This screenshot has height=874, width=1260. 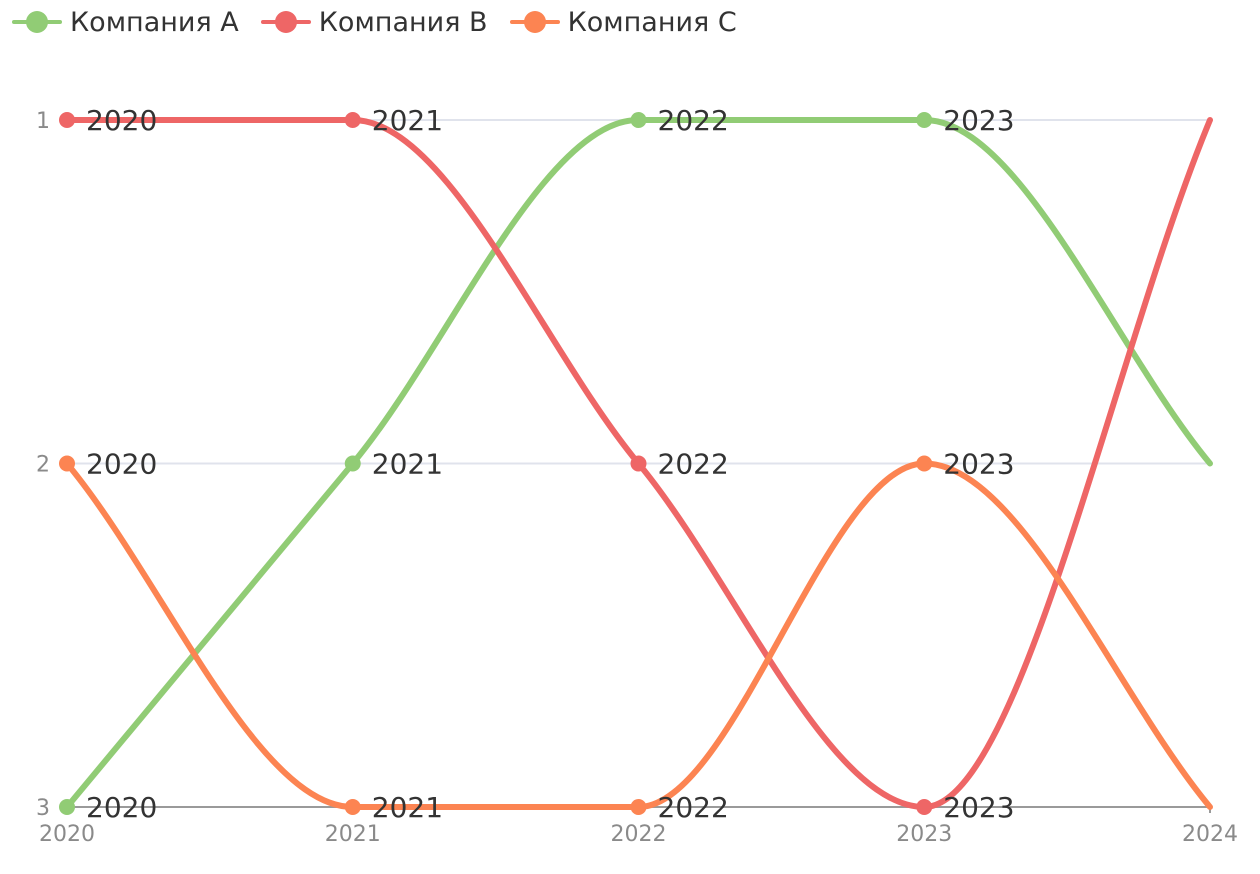 What do you see at coordinates (1210, 834) in the screenshot?
I see `x-tick-label: 2024` at bounding box center [1210, 834].